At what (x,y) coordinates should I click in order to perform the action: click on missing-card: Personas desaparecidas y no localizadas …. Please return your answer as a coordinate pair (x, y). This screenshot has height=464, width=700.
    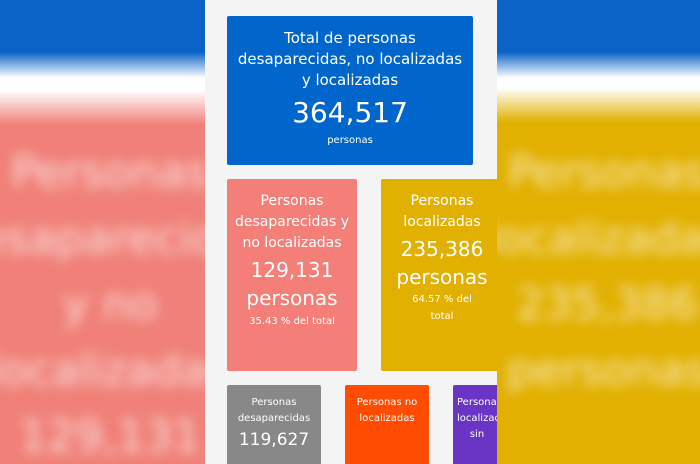
    Looking at the image, I should click on (292, 275).